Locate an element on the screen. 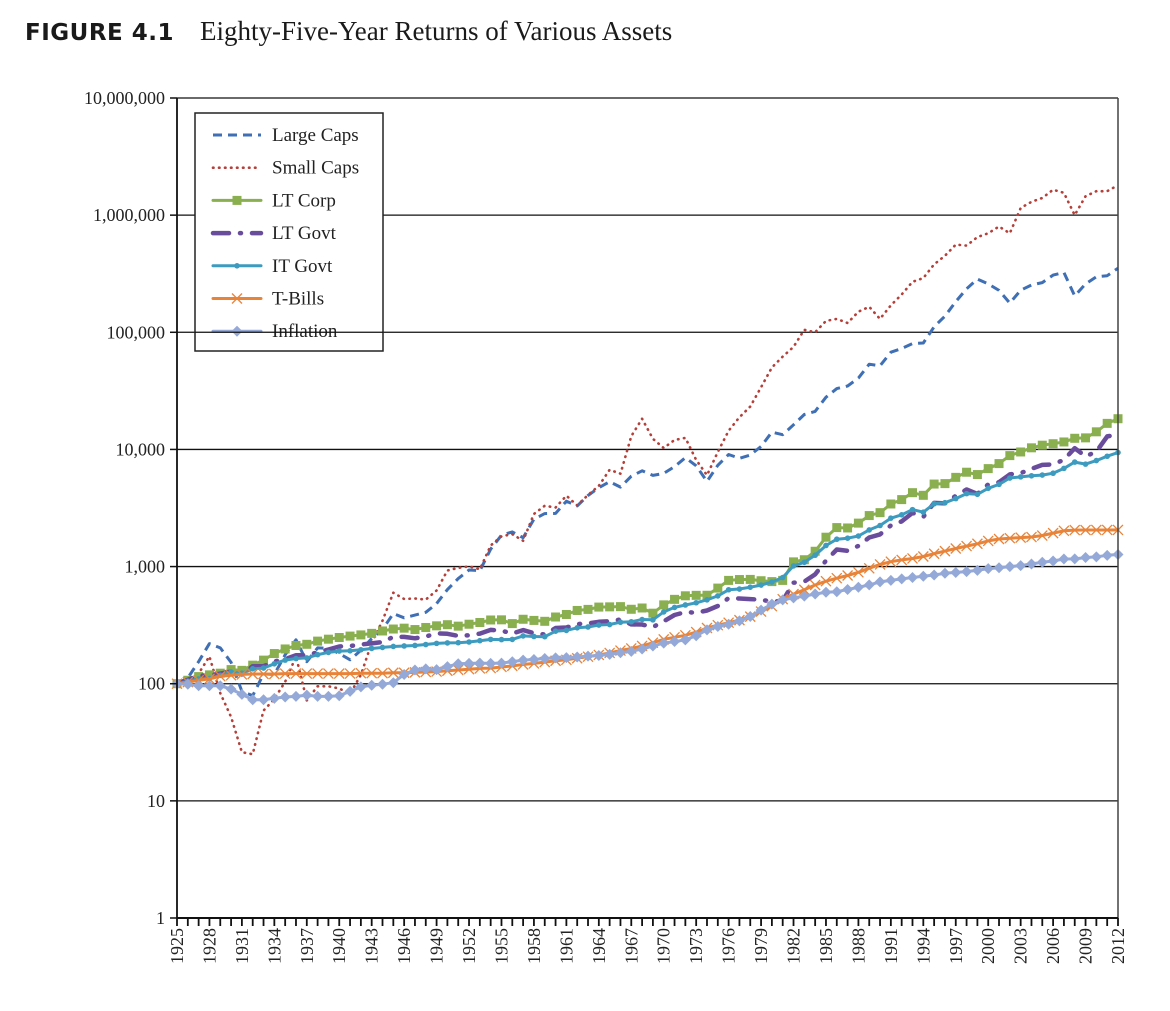 Image resolution: width=1170 pixels, height=1011 pixels. figure-number: FIGURE 4.1 is located at coordinates (99, 33).